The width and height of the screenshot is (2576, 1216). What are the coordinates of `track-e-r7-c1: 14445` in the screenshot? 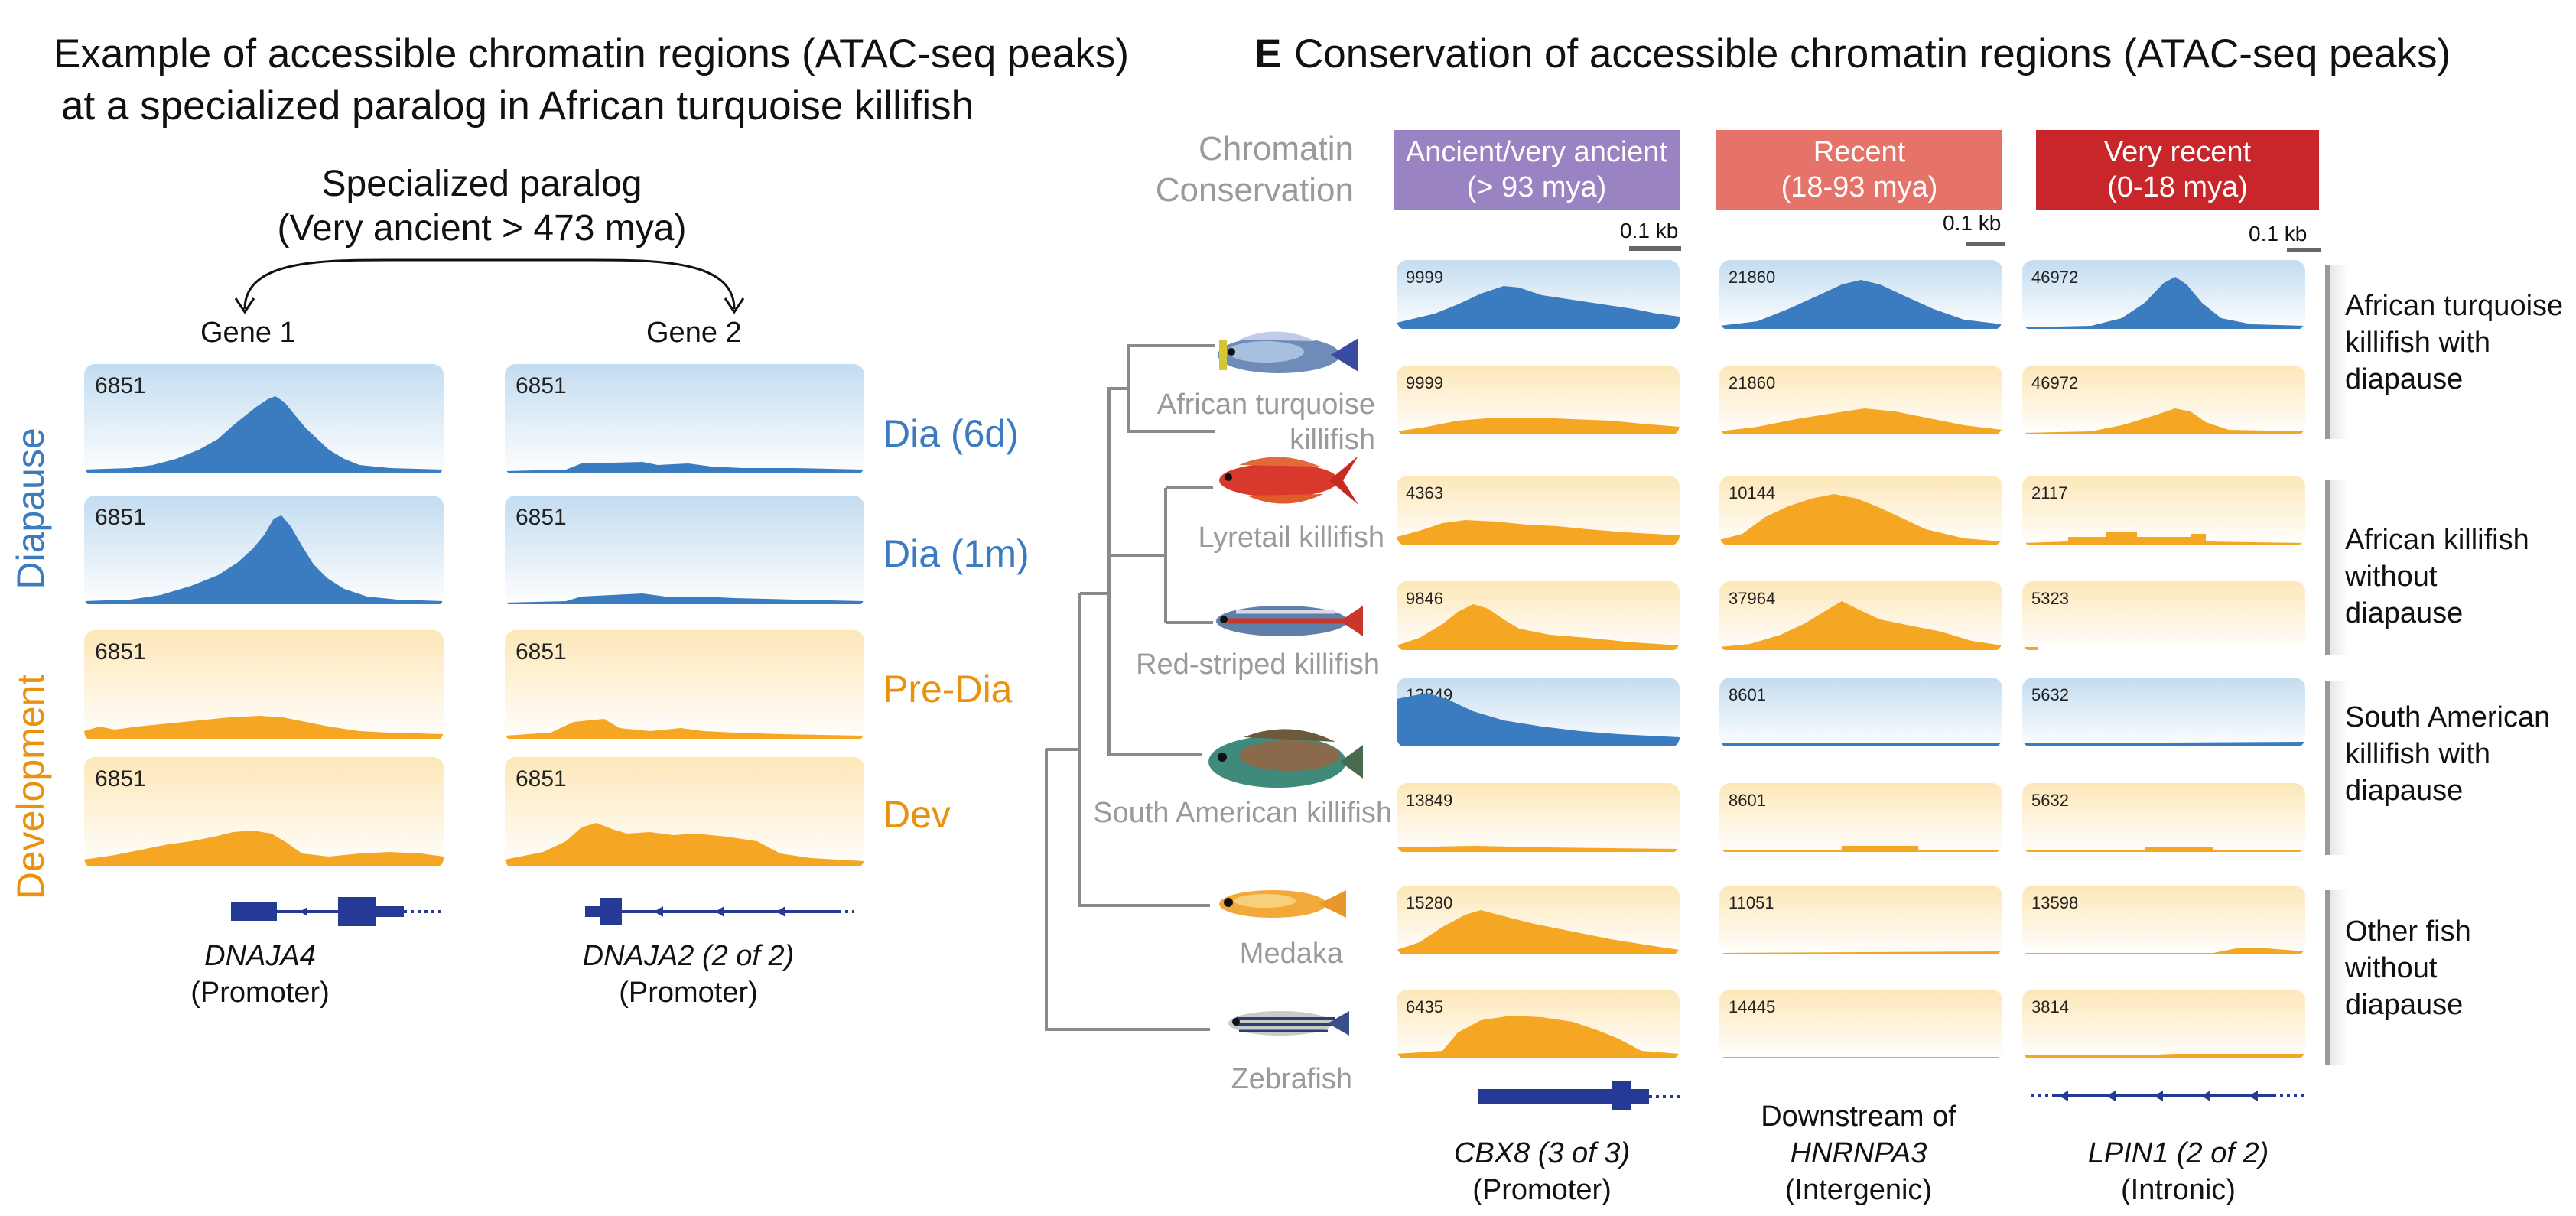 It's located at (1860, 1025).